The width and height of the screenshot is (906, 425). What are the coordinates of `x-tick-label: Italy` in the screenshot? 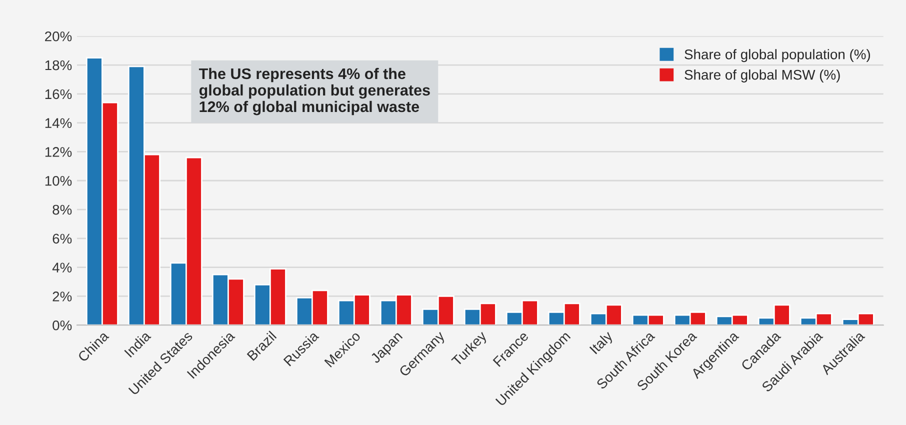 It's located at (602, 343).